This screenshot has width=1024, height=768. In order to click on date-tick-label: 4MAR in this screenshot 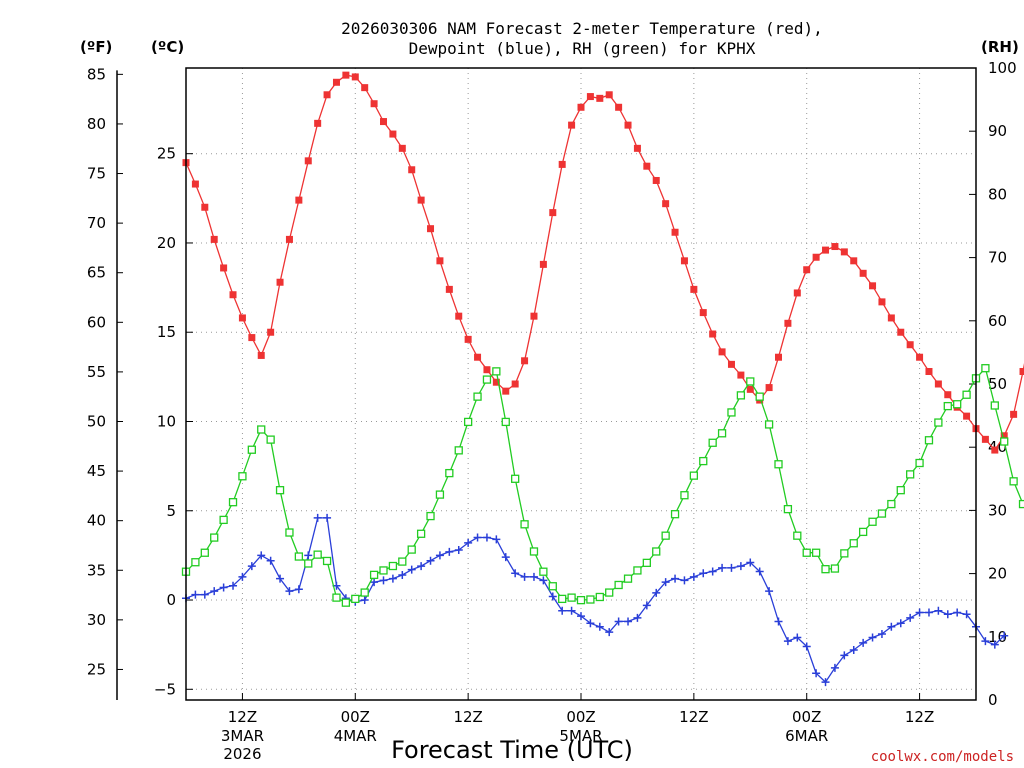, I will do `click(355, 736)`.